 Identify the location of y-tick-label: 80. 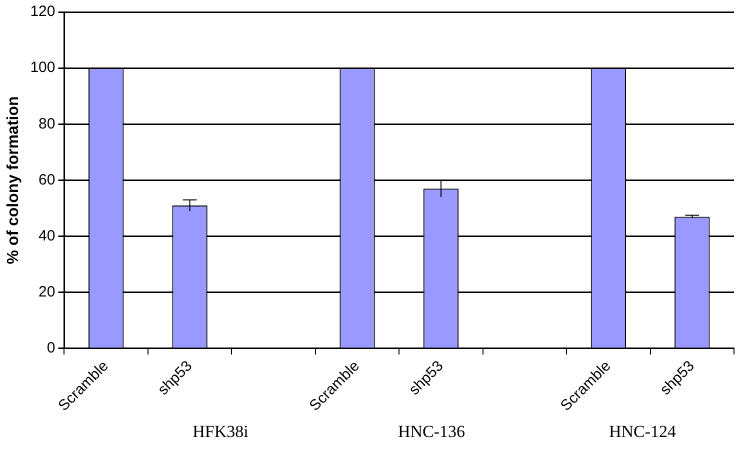
(47, 123).